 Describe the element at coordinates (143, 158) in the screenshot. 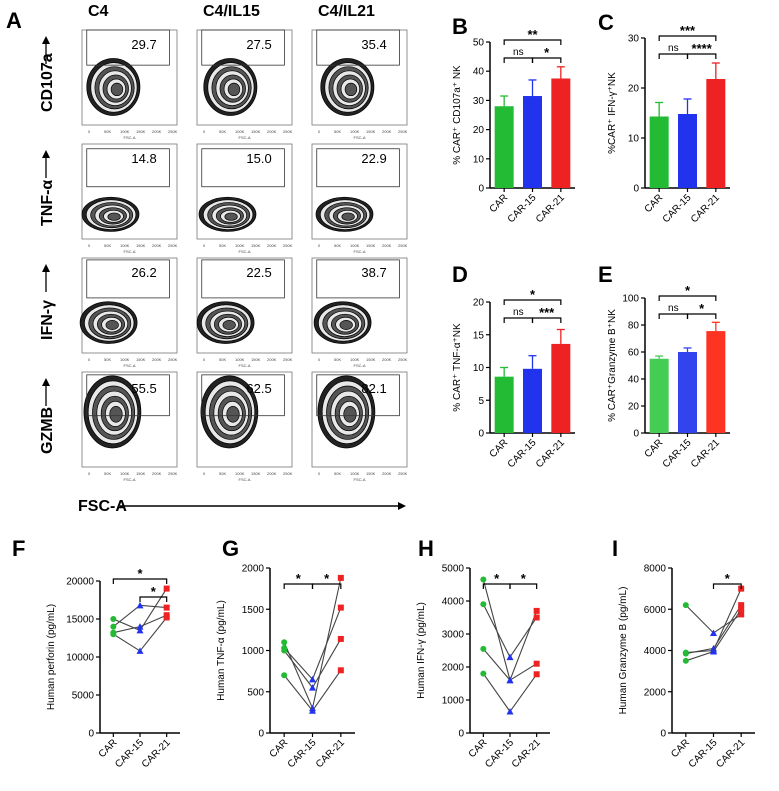

I see `flow-gate-percentage: 14.8` at that location.